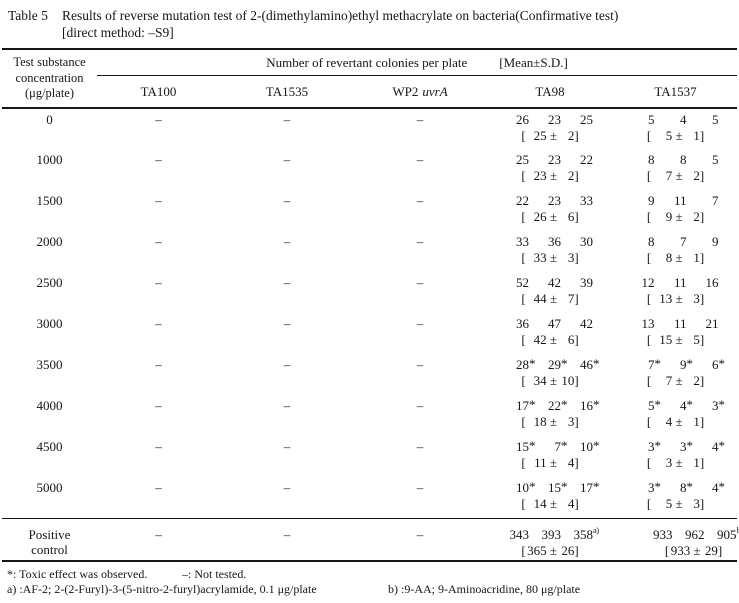 This screenshot has height=603, width=739. I want to click on count-value: 9, so click(715, 241).